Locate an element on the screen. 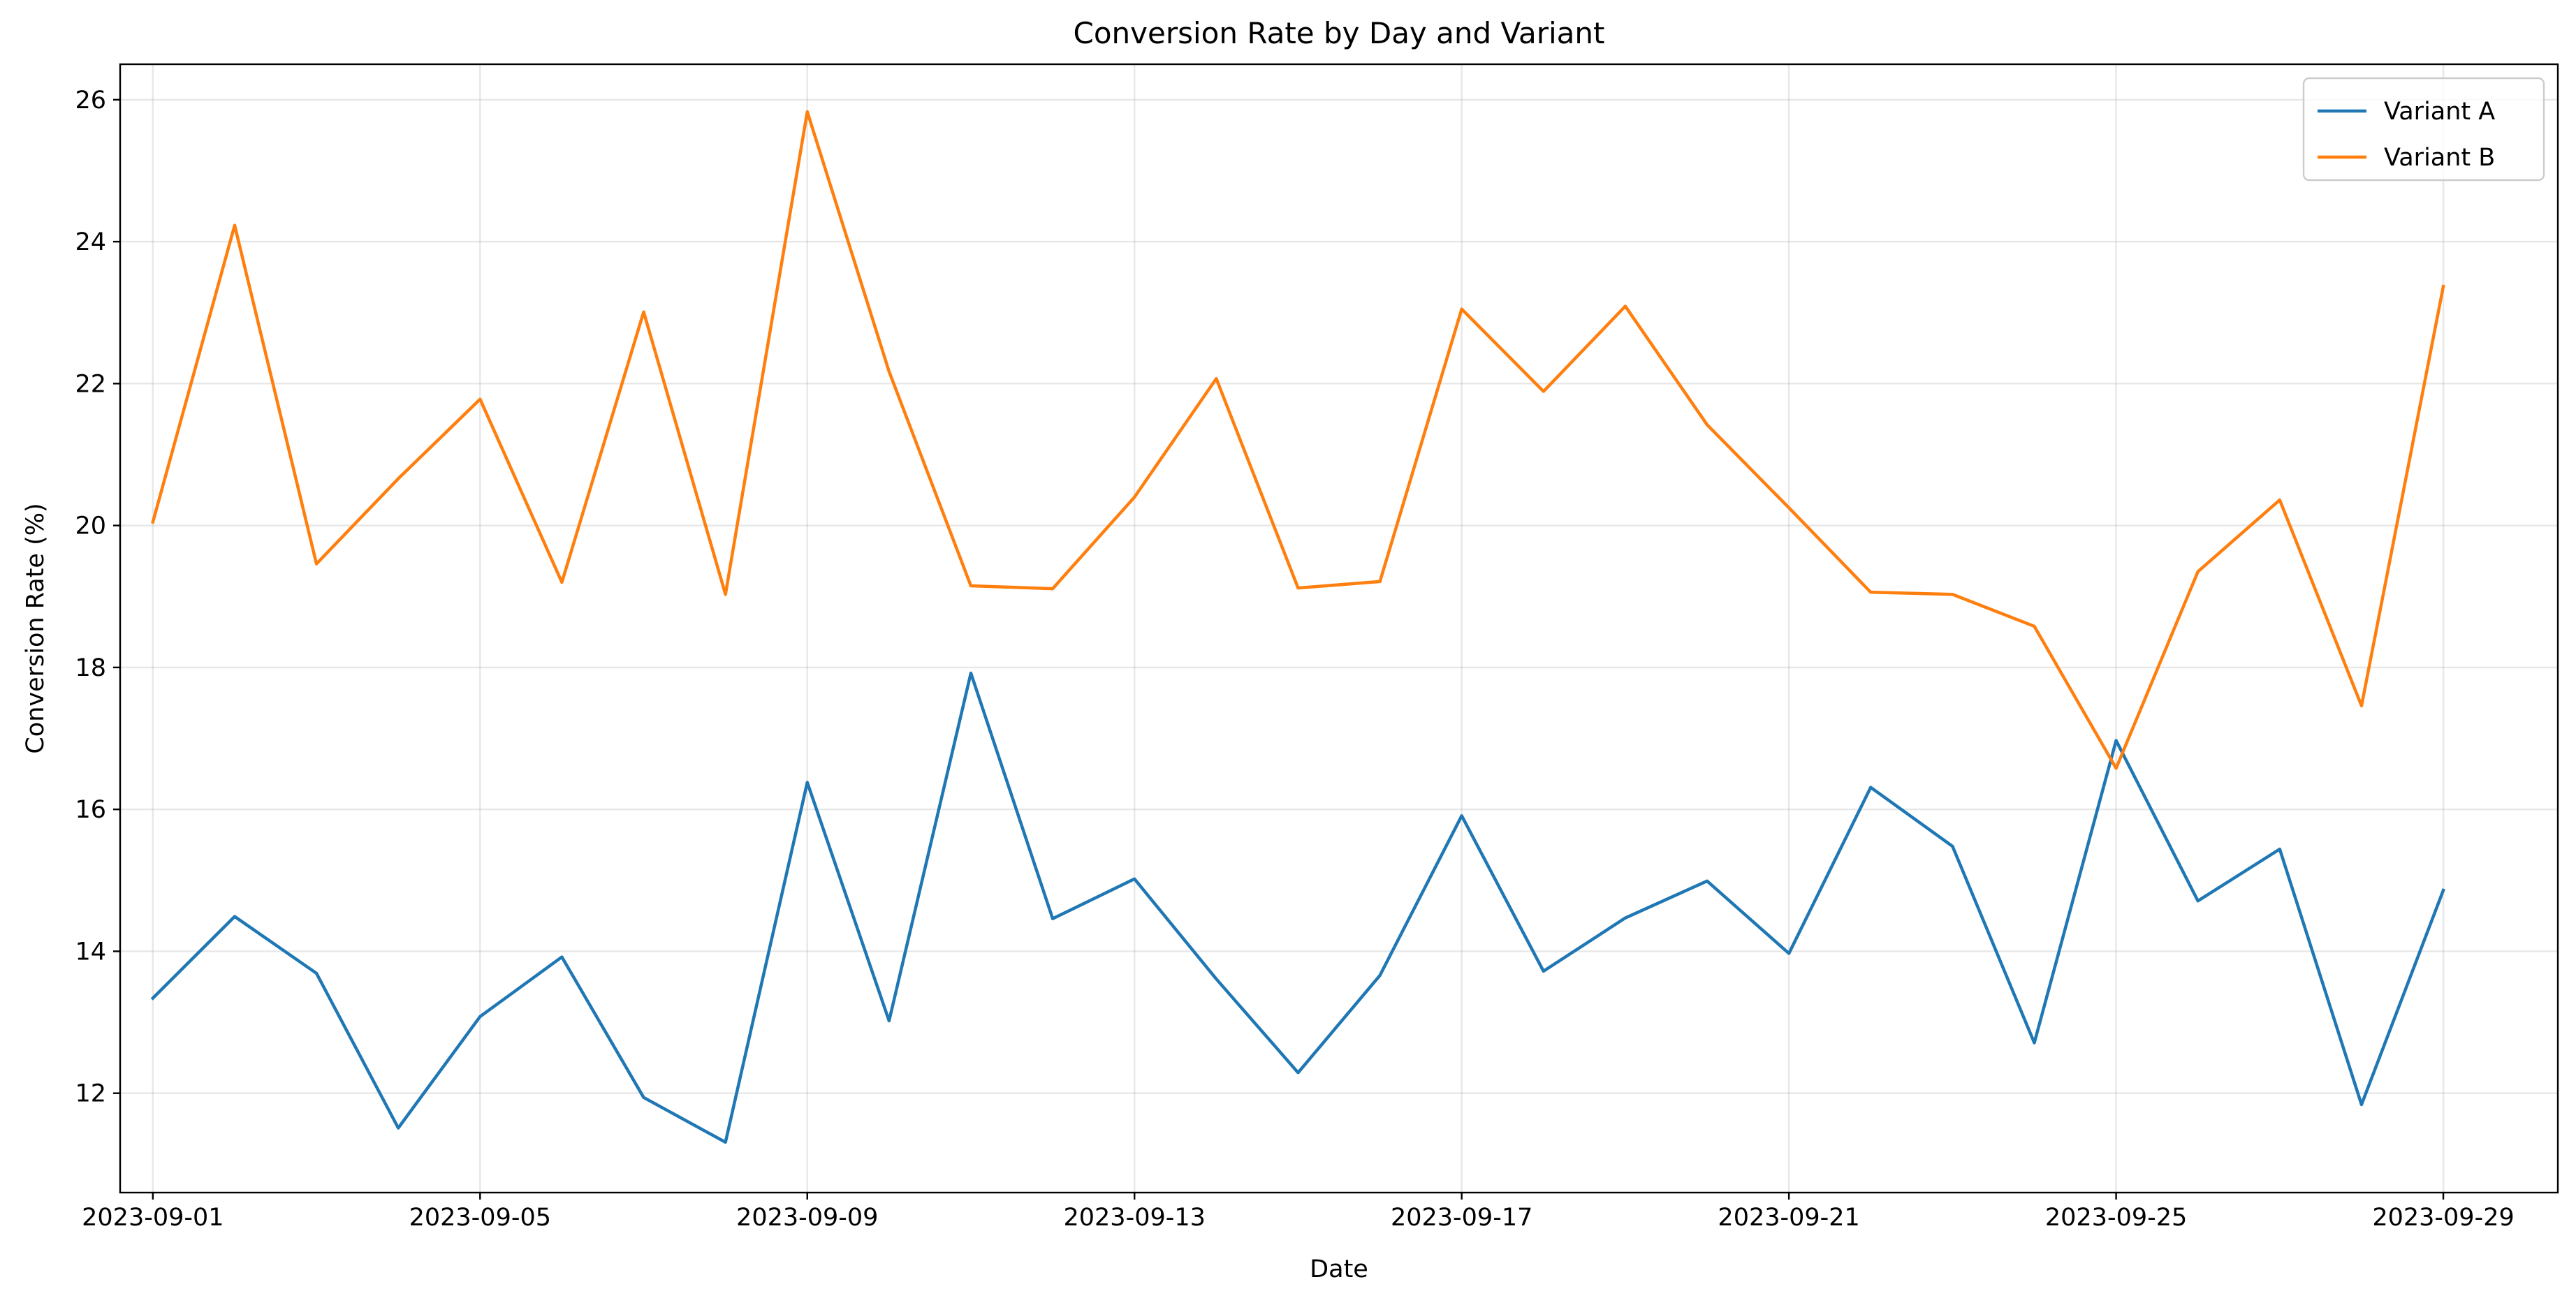 The width and height of the screenshot is (2576, 1305). y-tick-label: 20 is located at coordinates (90, 526).